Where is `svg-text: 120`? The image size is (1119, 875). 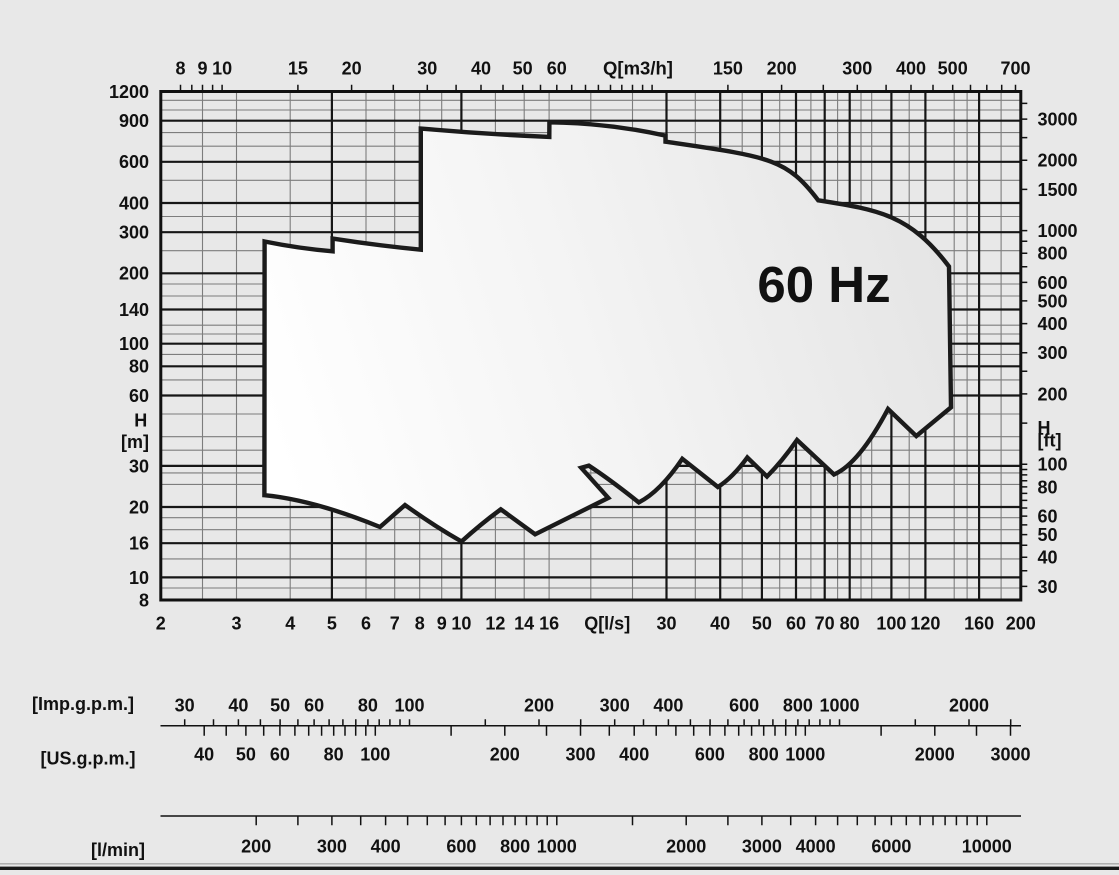
svg-text: 120 is located at coordinates (925, 623).